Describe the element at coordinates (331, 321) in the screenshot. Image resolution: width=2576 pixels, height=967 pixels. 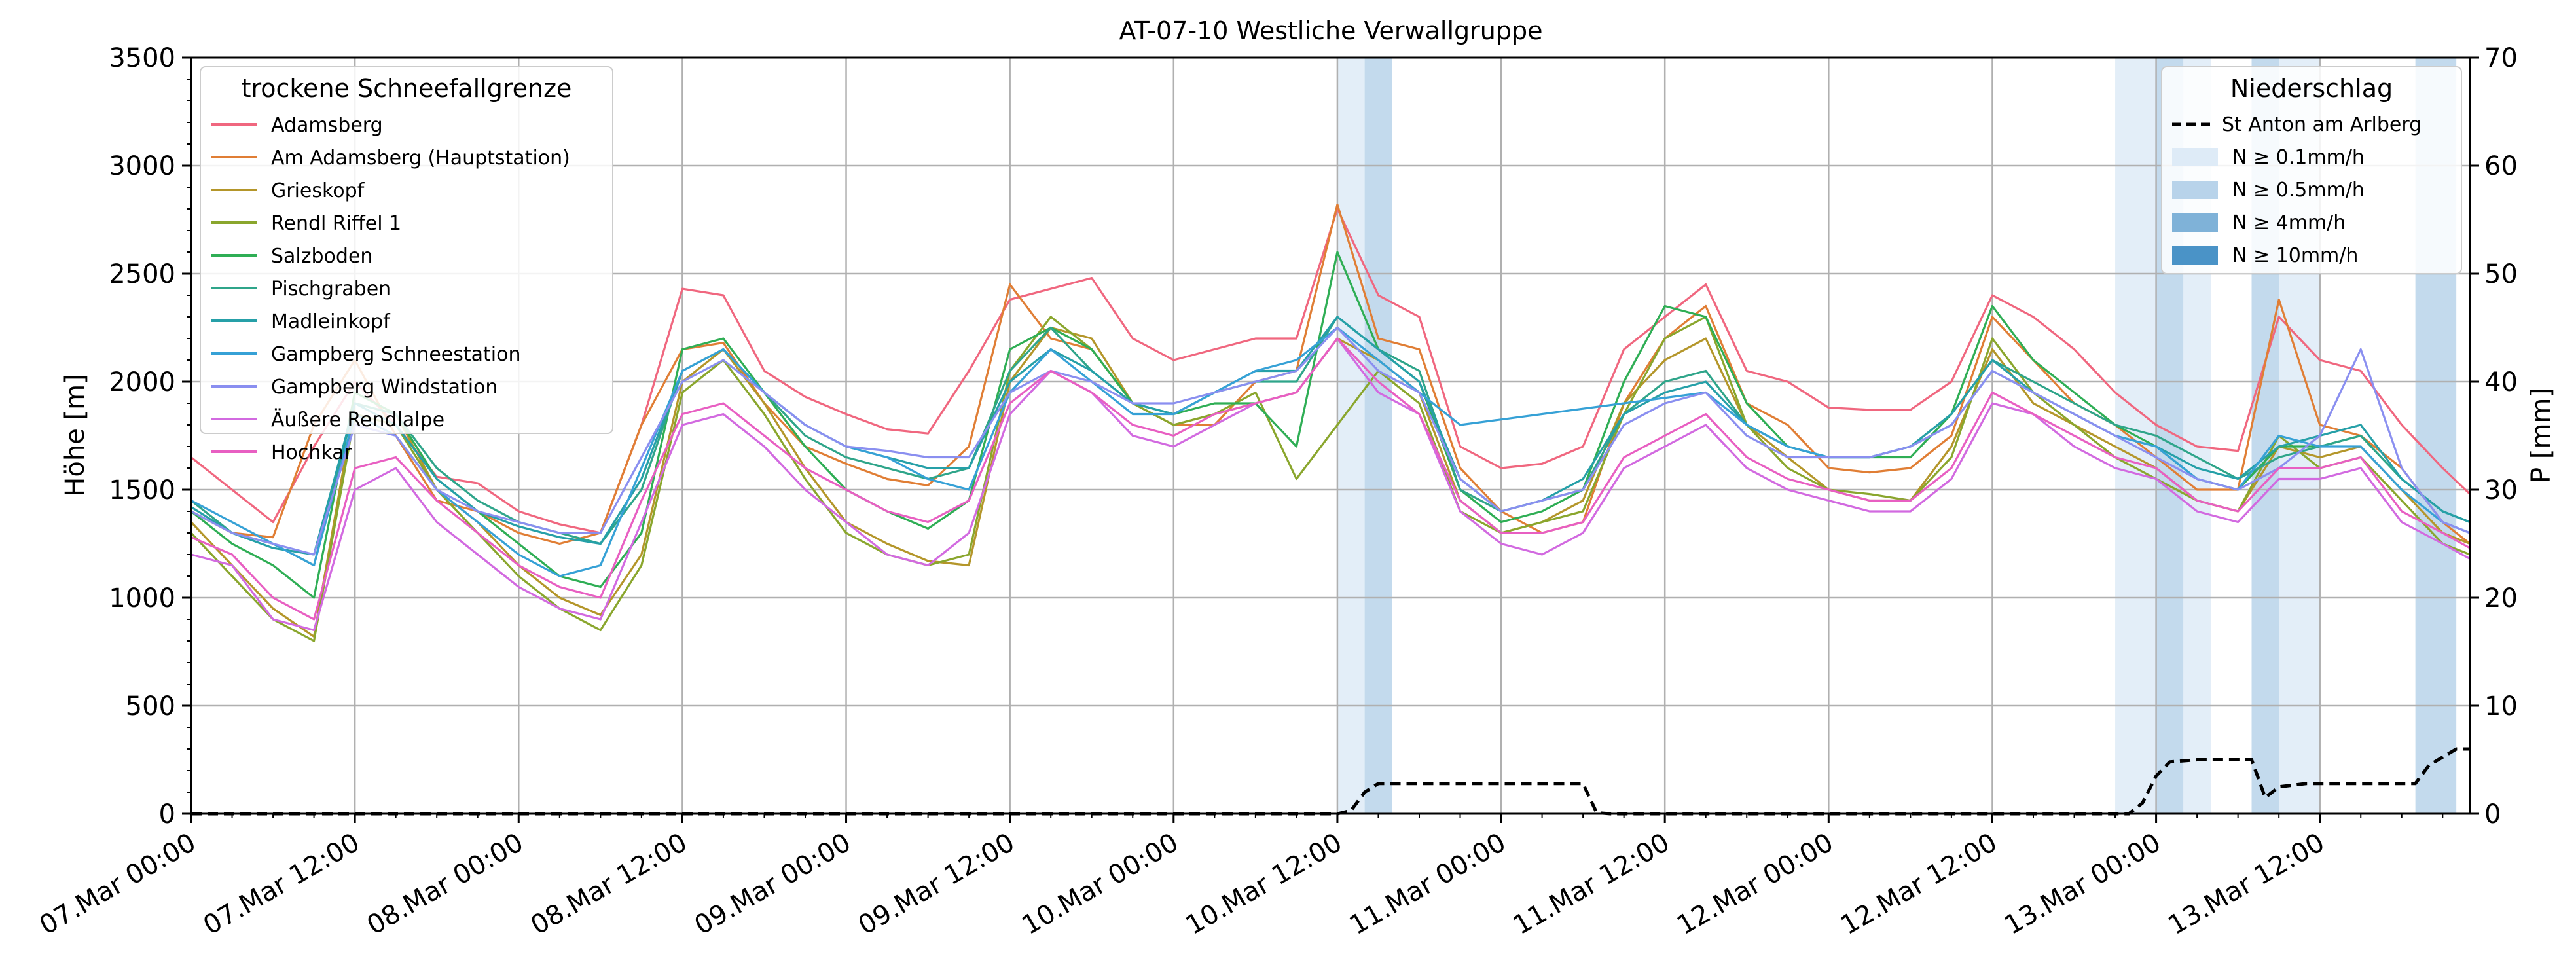
I see `legend-label: Madleinkopf` at that location.